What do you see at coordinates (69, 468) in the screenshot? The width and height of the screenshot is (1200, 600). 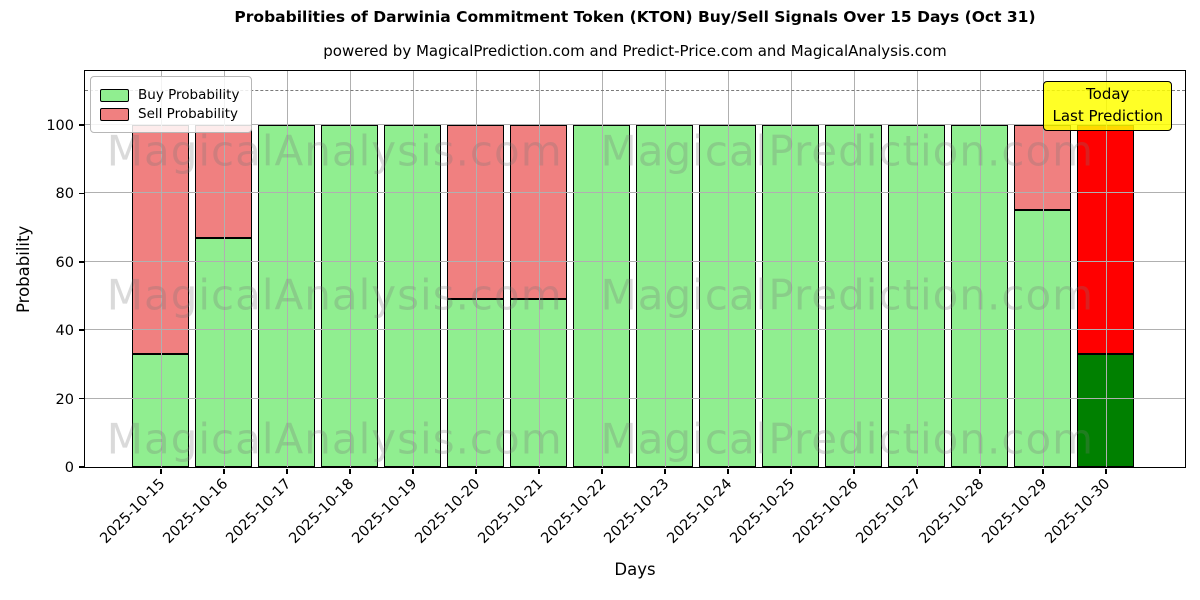 I see `y-tick-label: 0` at bounding box center [69, 468].